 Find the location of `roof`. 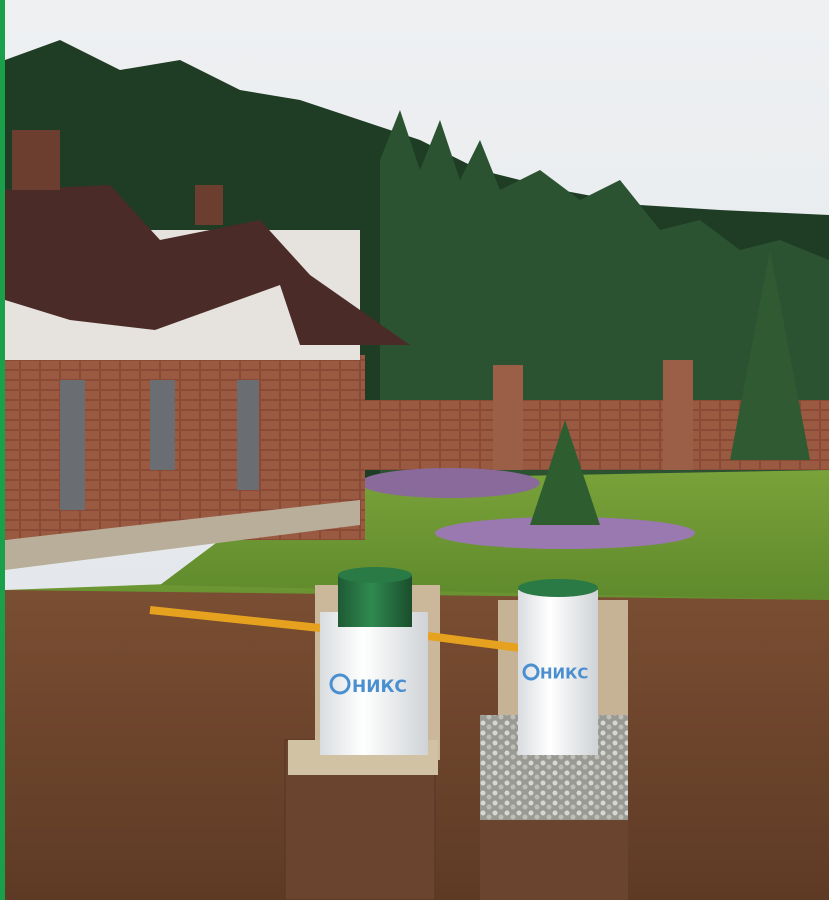

roof is located at coordinates (207, 265).